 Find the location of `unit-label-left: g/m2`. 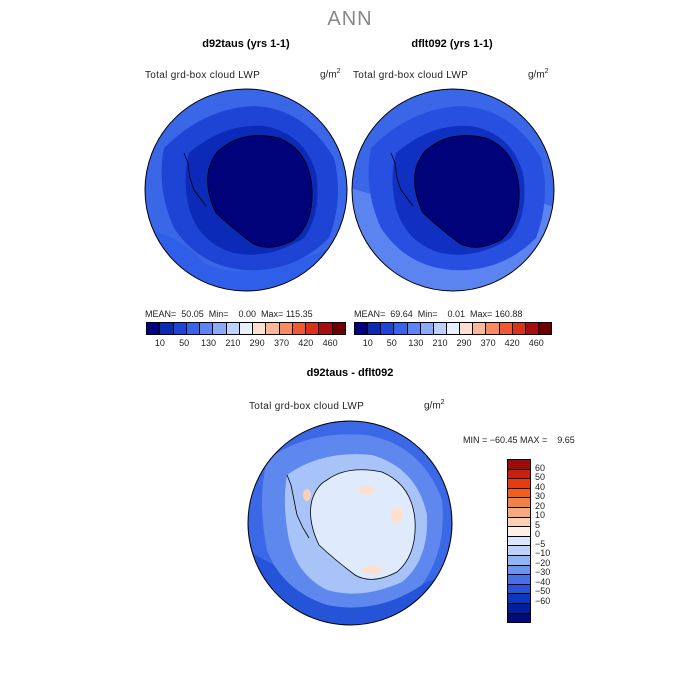

unit-label-left: g/m2 is located at coordinates (330, 74).